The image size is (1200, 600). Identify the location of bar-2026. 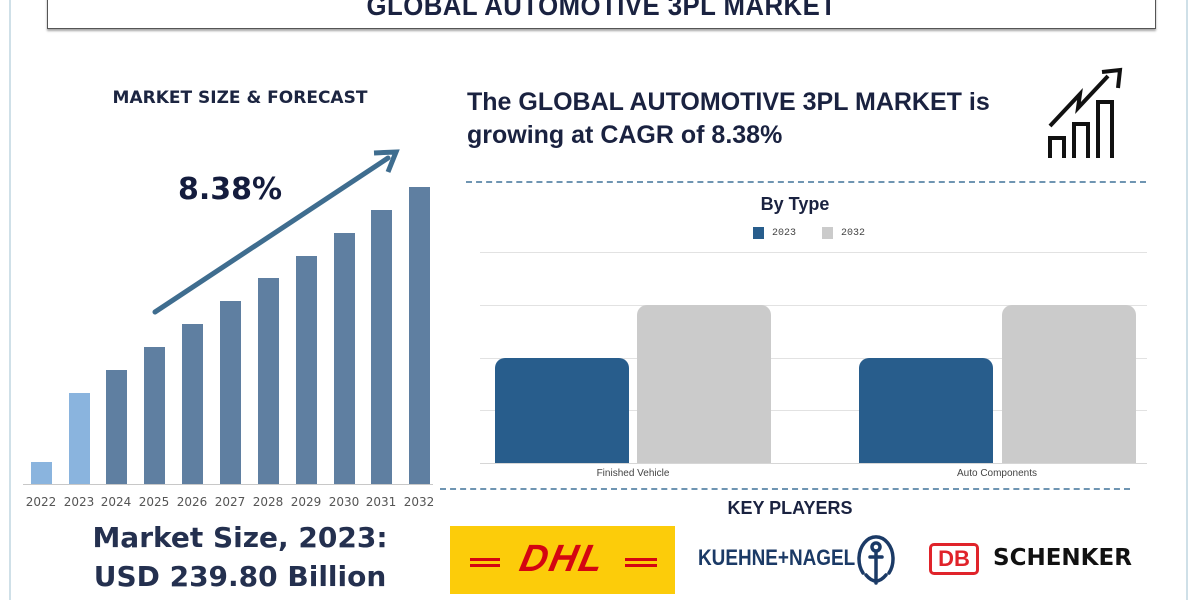
(192, 404).